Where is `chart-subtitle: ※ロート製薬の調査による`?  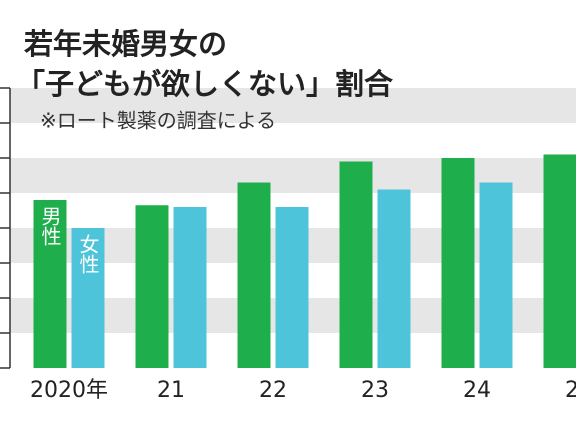 chart-subtitle: ※ロート製薬の調査による is located at coordinates (158, 121).